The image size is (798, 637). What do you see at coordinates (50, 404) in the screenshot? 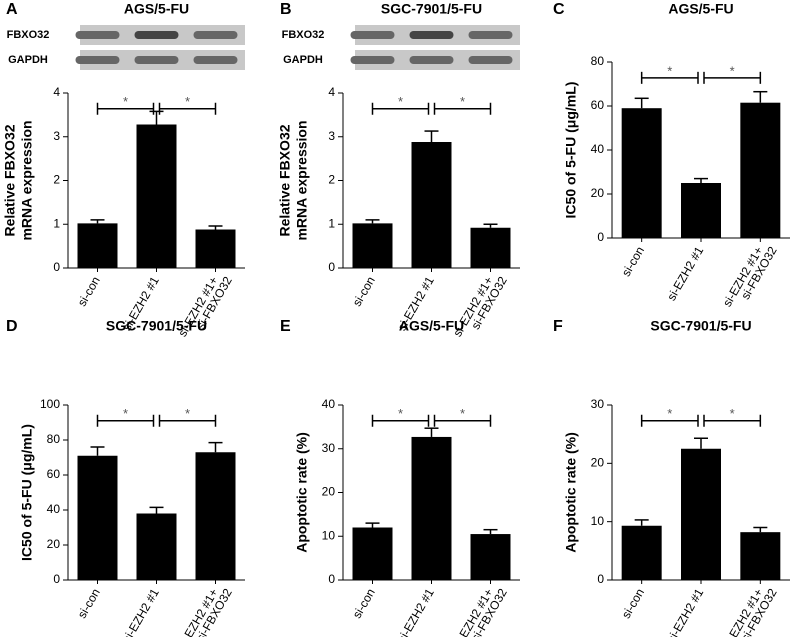
I see `y-tick-label: 100` at bounding box center [50, 404].